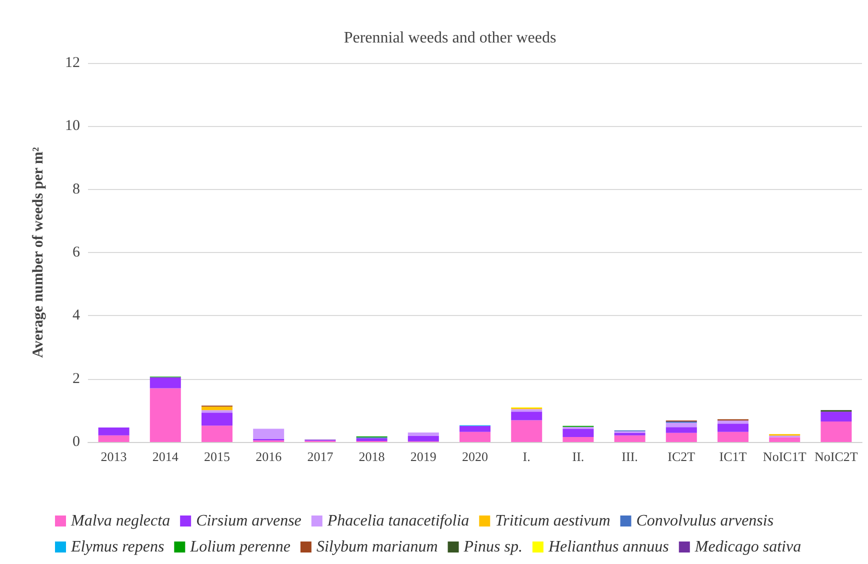 This screenshot has height=564, width=868. Describe the element at coordinates (217, 456) in the screenshot. I see `x-tick-label: 2015` at that location.